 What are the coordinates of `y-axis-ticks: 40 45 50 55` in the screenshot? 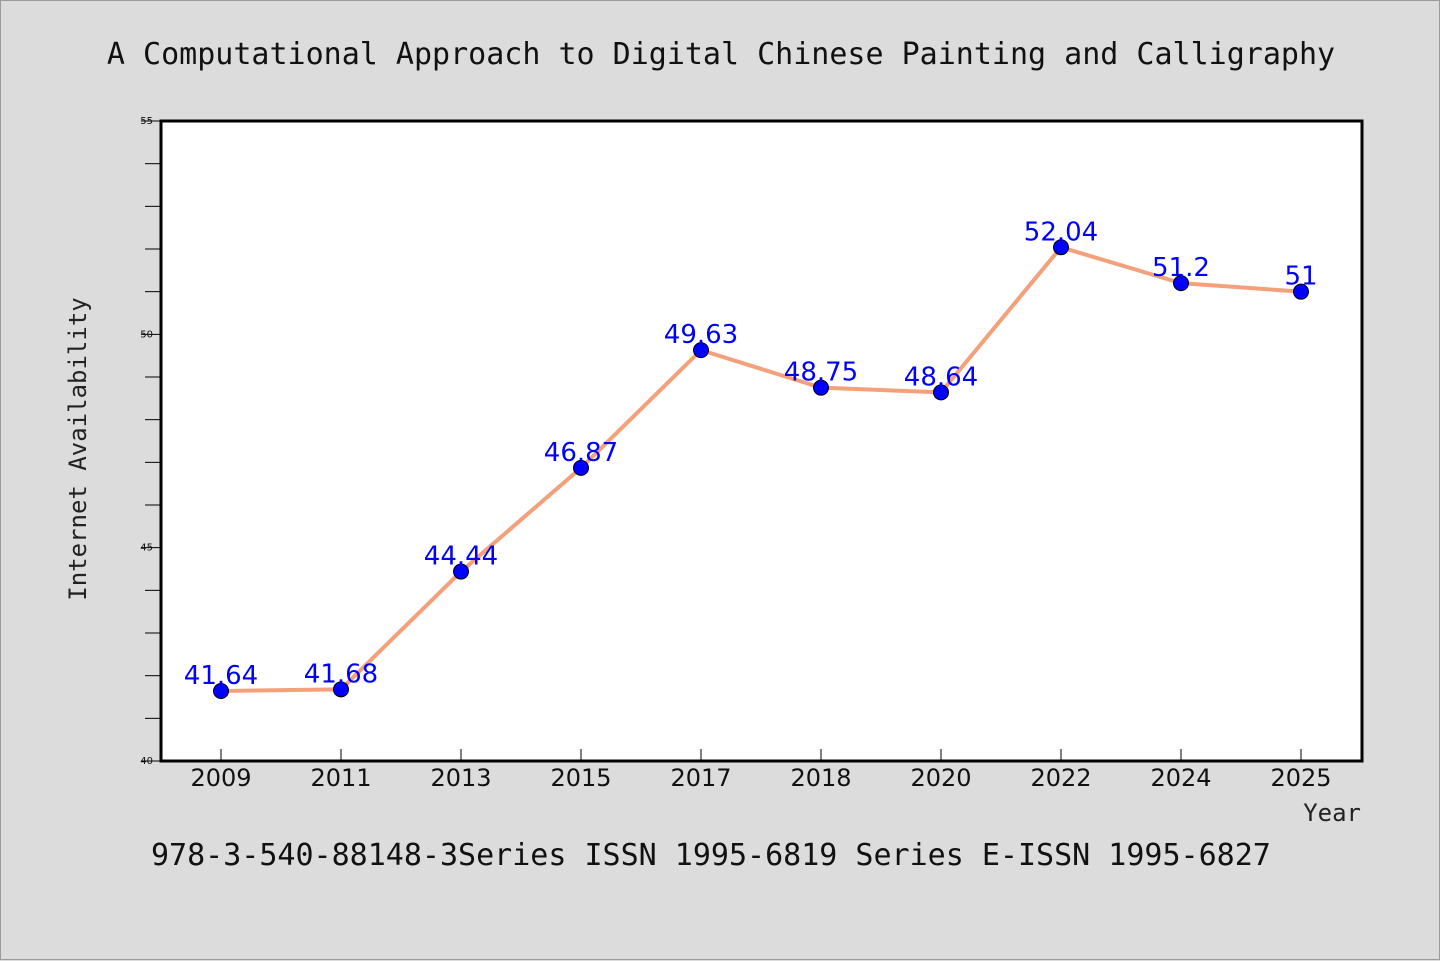 It's located at (150, 441).